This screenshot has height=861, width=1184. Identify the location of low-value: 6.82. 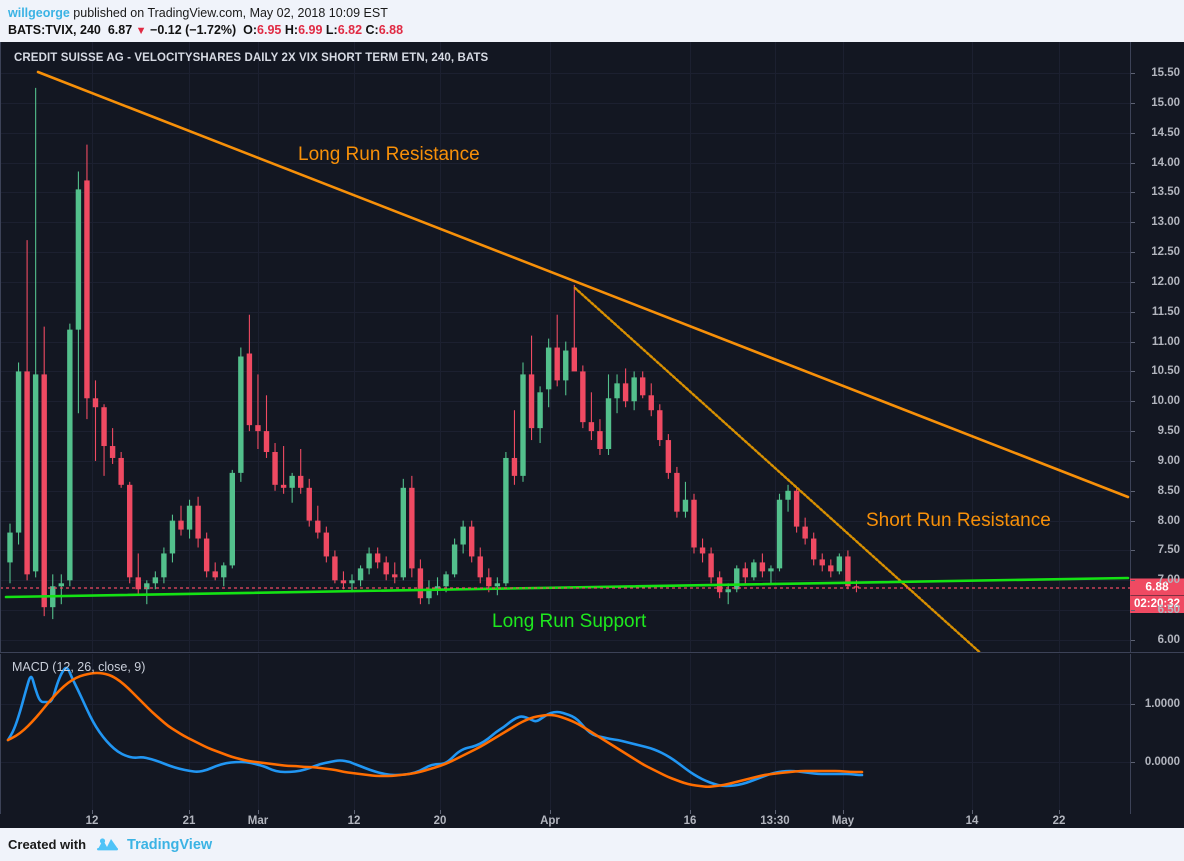
(350, 30).